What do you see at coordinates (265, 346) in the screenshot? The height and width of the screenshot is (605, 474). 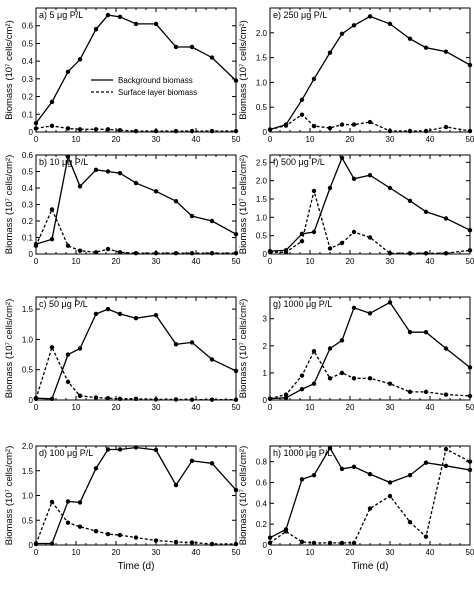 I see `y-tick-label: 2` at bounding box center [265, 346].